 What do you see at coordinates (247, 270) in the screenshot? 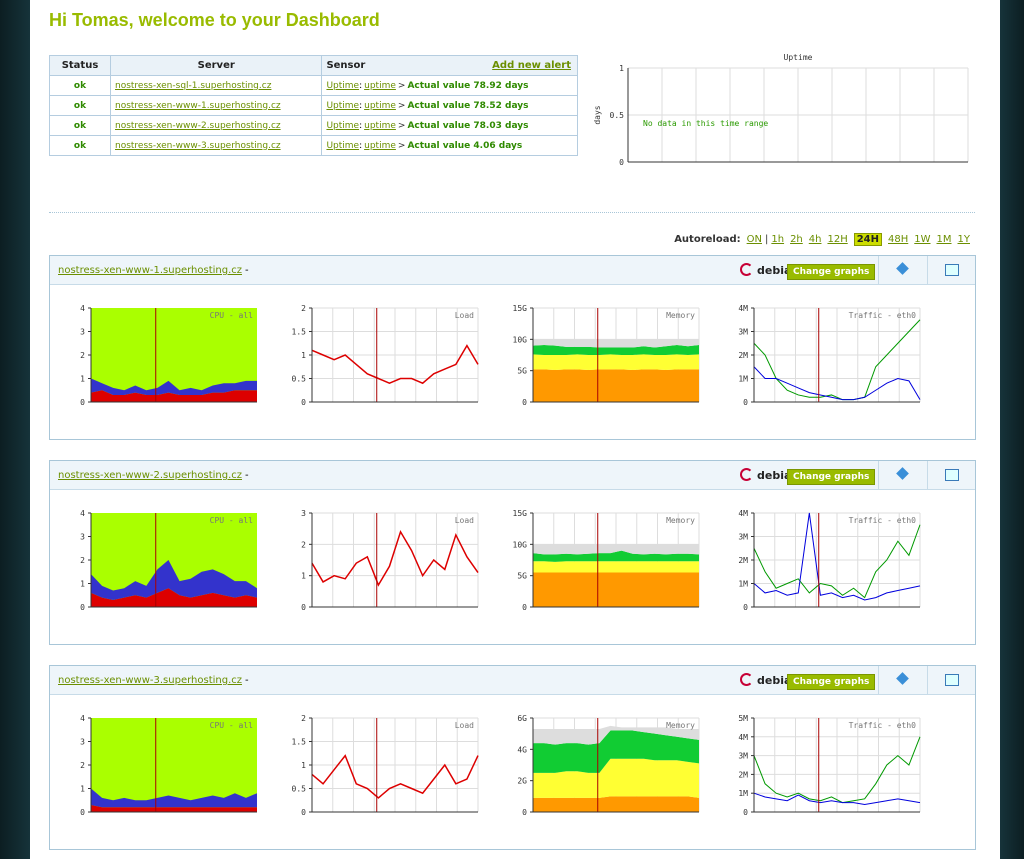
I see `suffix: -` at bounding box center [247, 270].